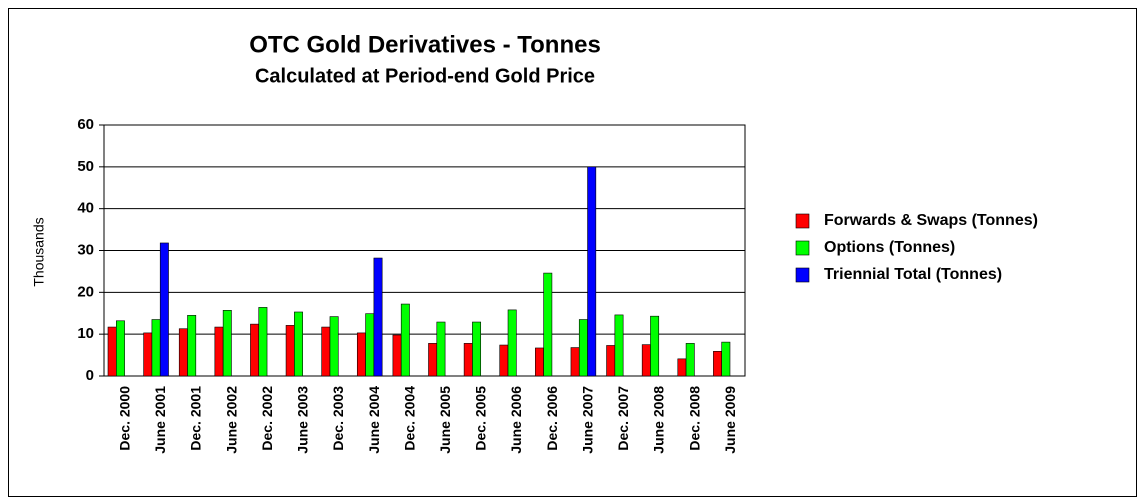 The width and height of the screenshot is (1145, 502). I want to click on x-tick-label: June 2007, so click(587, 420).